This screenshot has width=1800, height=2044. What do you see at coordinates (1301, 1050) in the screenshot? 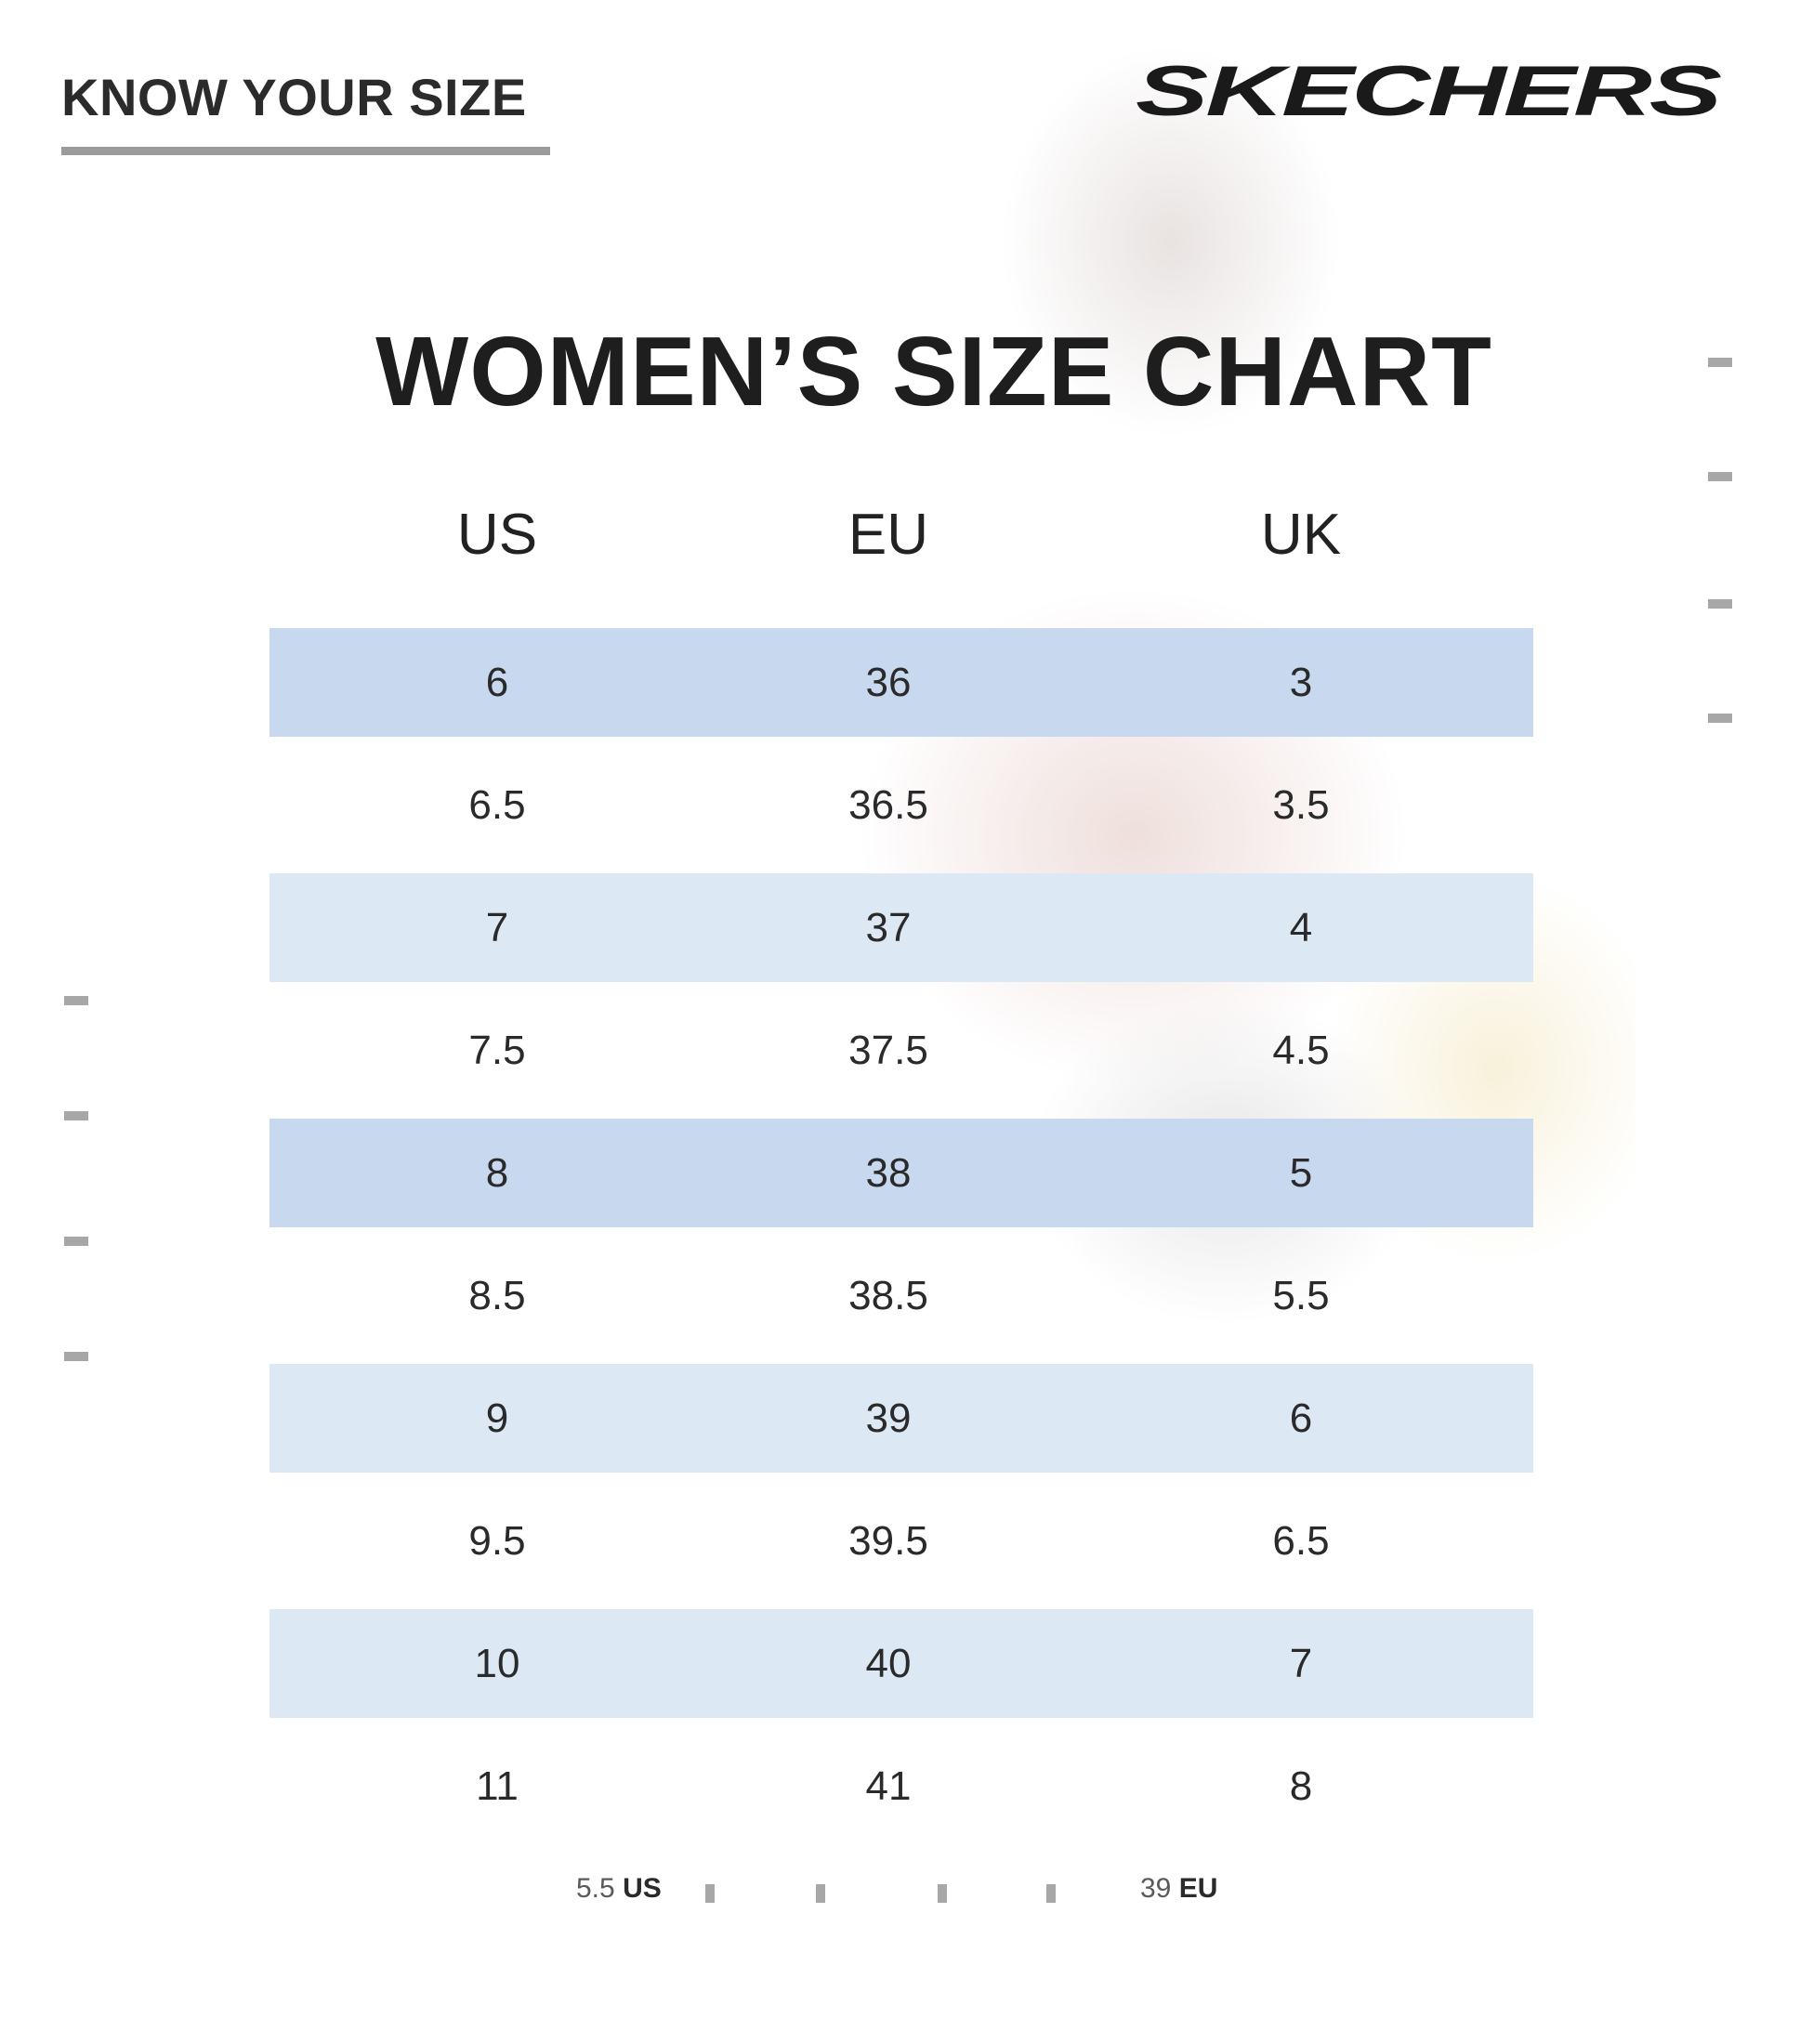
I see `size-cell-uk: 4.5` at bounding box center [1301, 1050].